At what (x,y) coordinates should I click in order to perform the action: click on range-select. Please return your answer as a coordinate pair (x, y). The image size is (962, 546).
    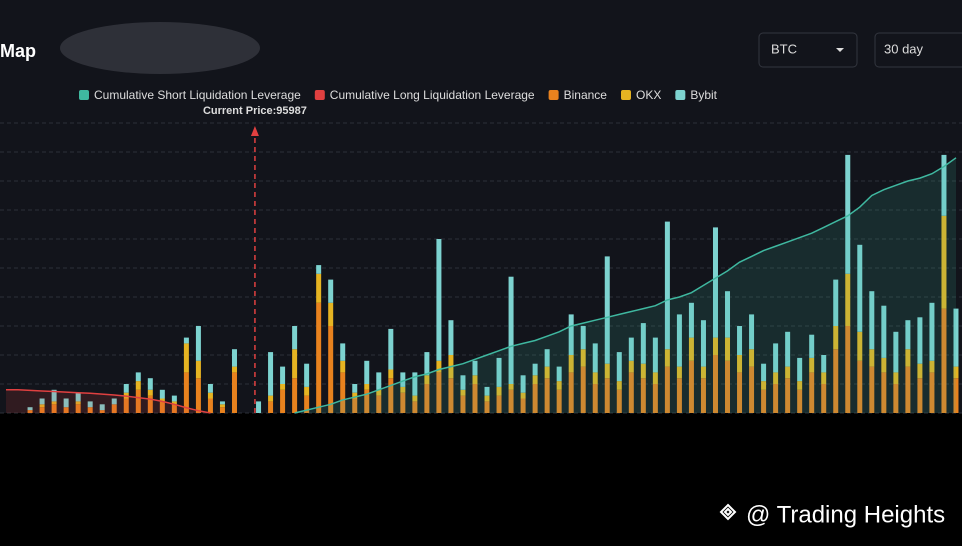
    Looking at the image, I should click on (918, 50).